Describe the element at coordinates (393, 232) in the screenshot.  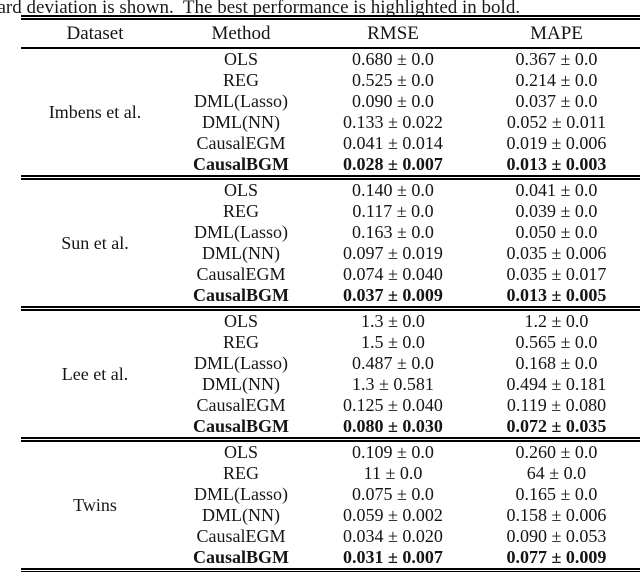
I see `rmse-cell: 0.163 ± 0.0` at that location.